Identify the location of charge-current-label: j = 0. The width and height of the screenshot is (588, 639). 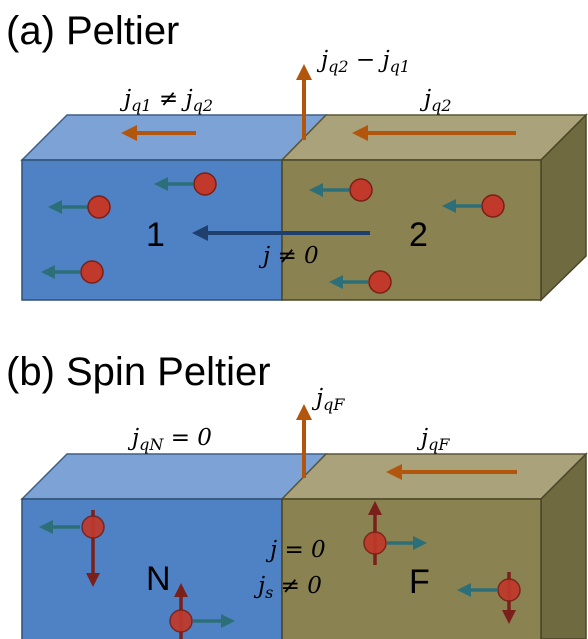
(295, 550).